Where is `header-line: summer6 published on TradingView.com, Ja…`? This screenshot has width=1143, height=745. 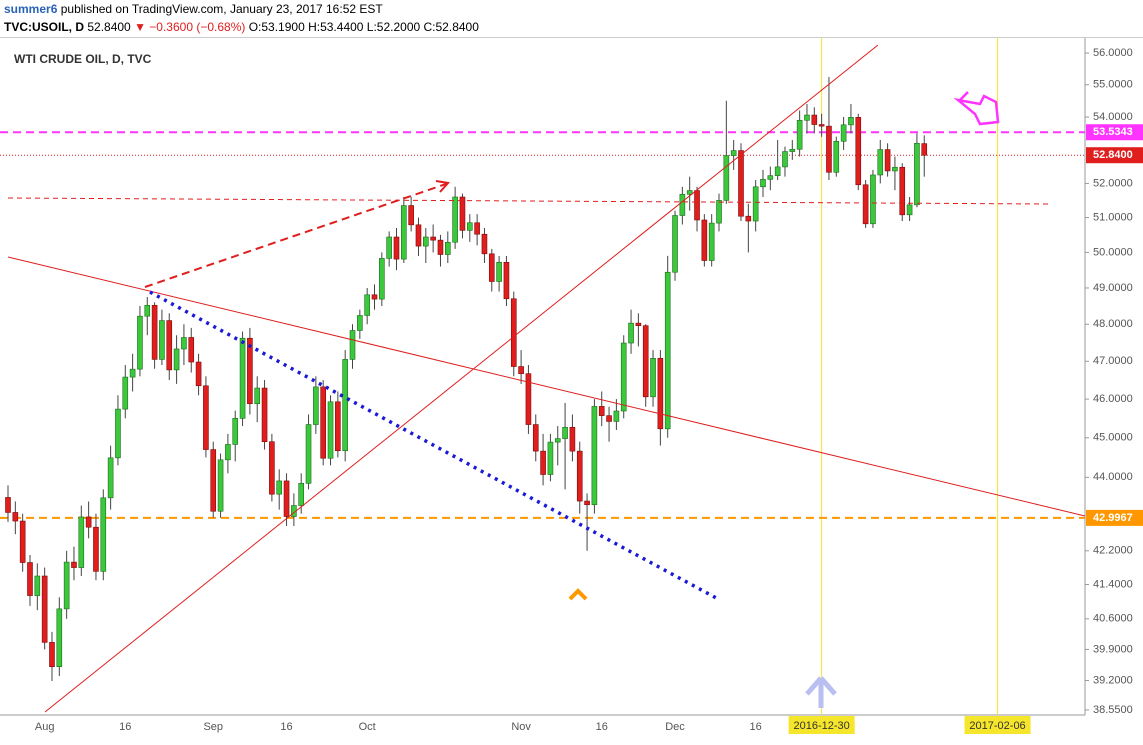
header-line: summer6 published on TradingView.com, Ja… is located at coordinates (573, 9).